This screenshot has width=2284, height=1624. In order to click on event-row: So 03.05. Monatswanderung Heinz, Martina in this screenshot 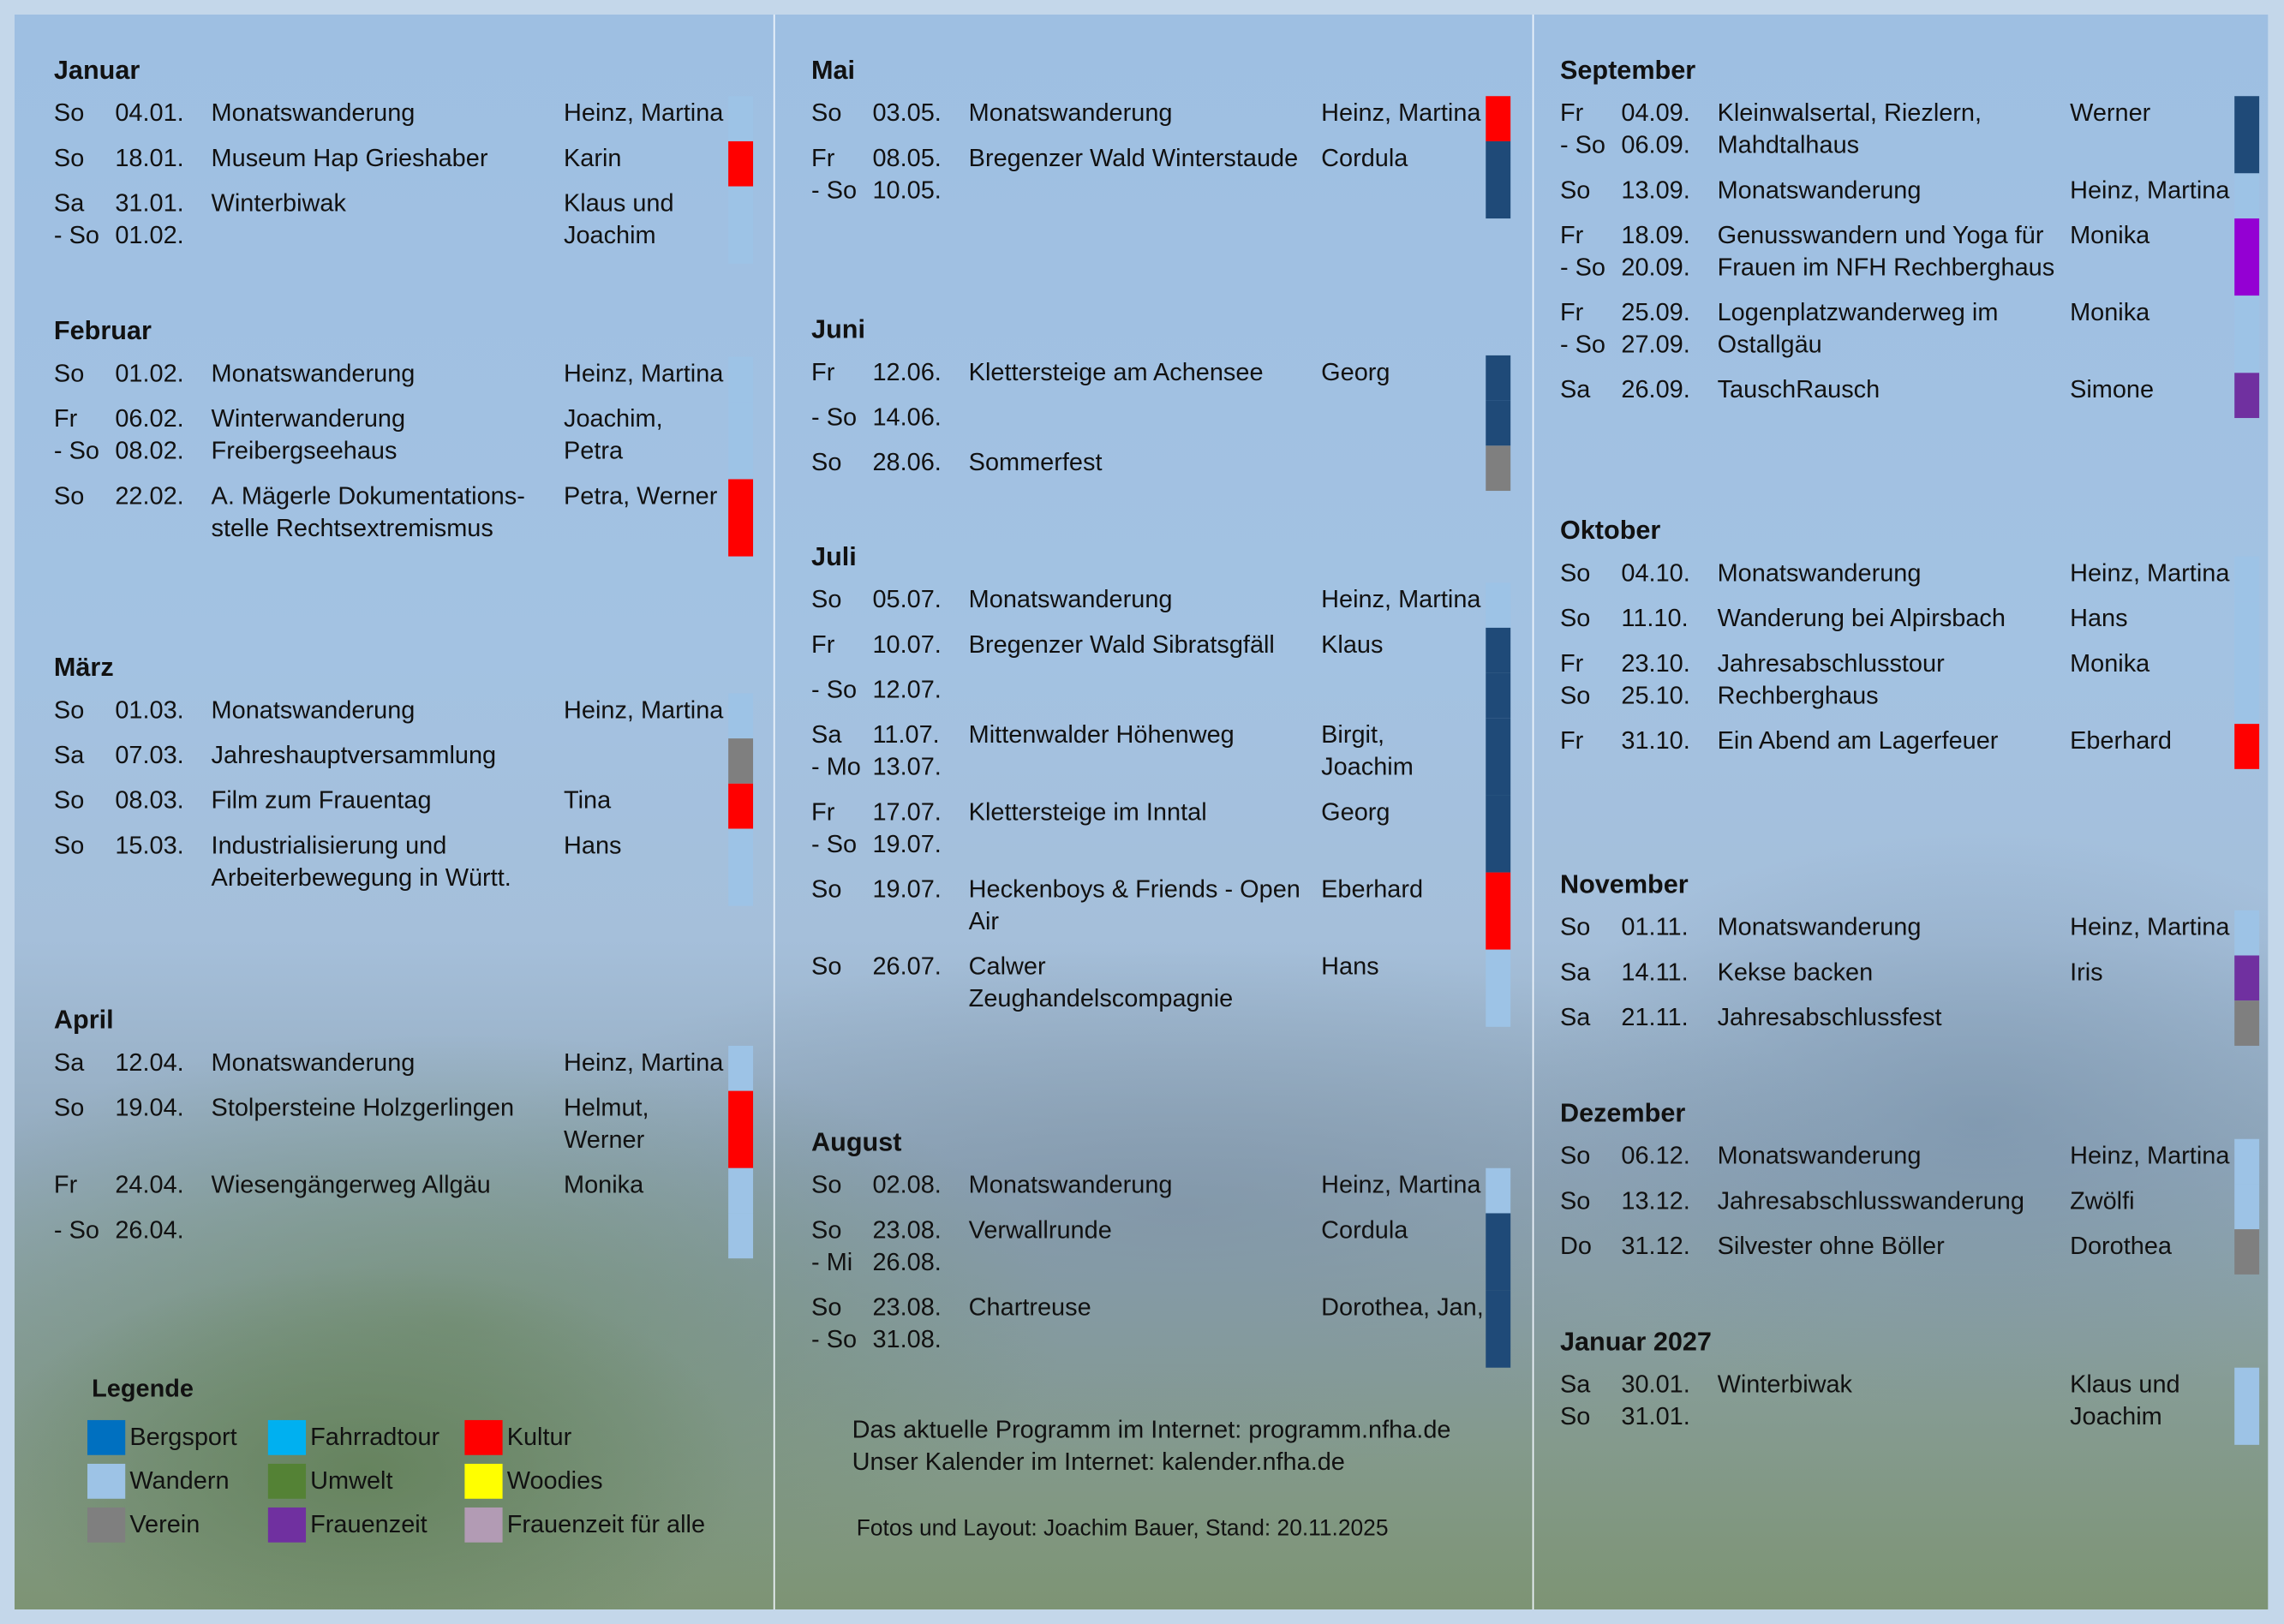, I will do `click(1161, 118)`.